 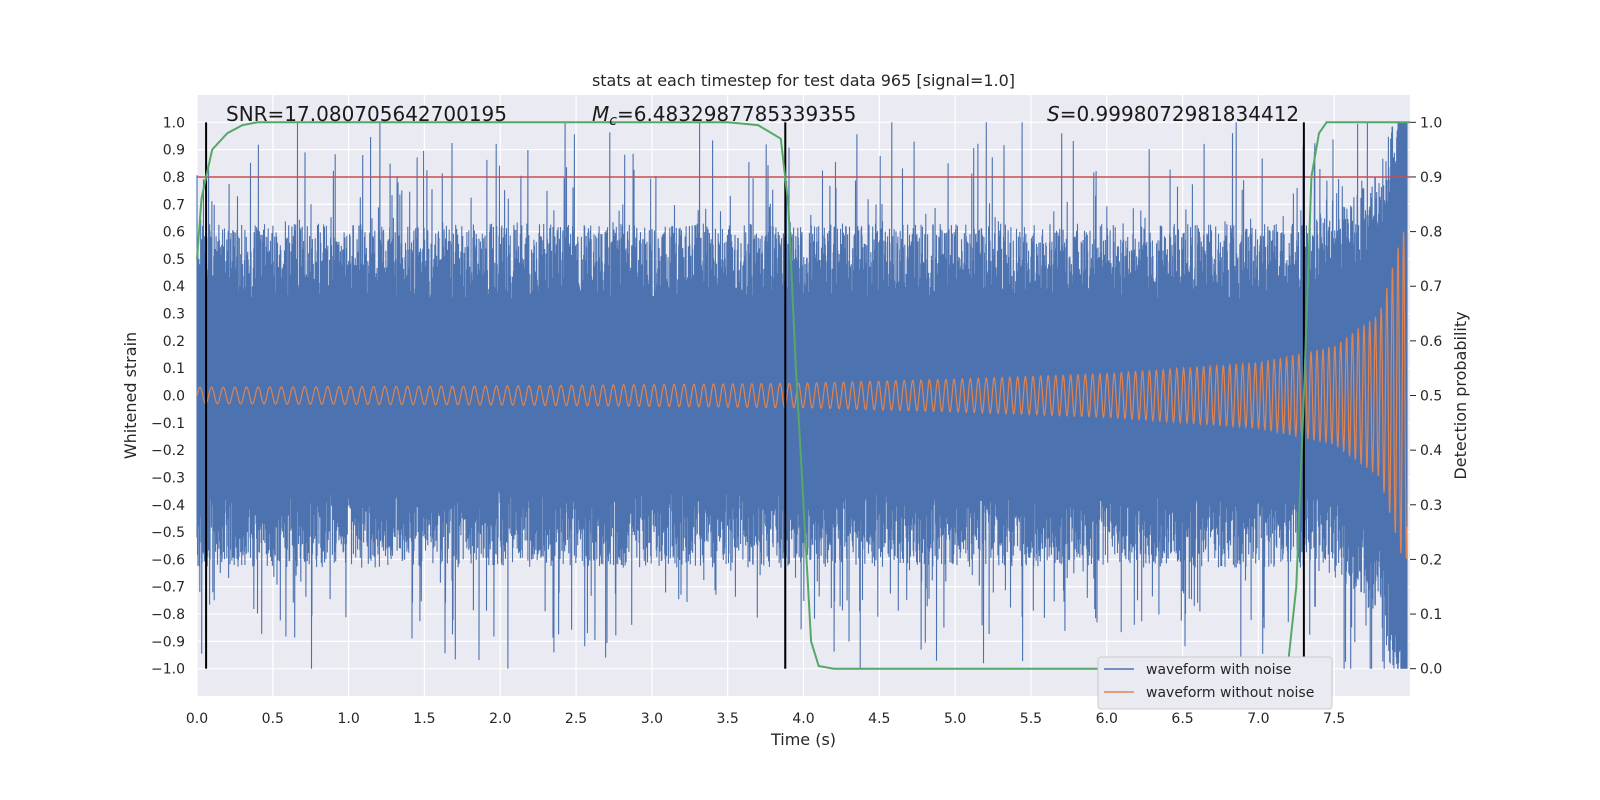 I want to click on x-axis-label: Time (s), so click(x=803, y=739).